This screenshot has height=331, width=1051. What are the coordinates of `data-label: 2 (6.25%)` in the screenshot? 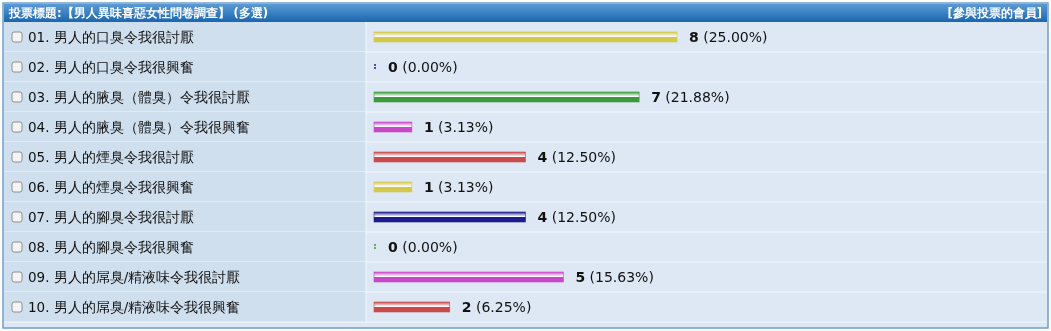 It's located at (496, 307).